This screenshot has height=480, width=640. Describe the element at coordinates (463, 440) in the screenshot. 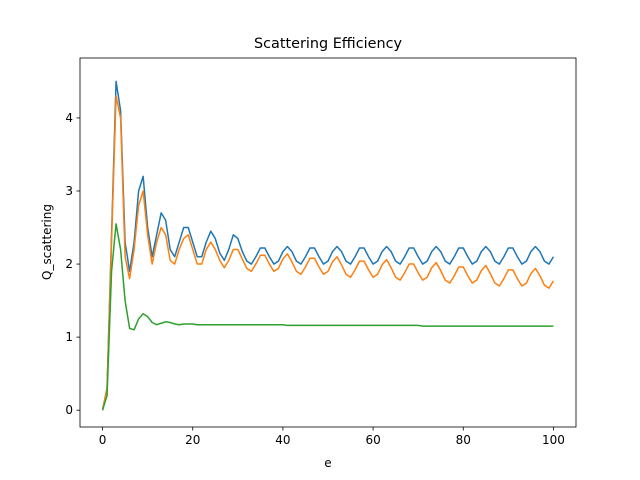

I see `x-tick-label: 80` at that location.